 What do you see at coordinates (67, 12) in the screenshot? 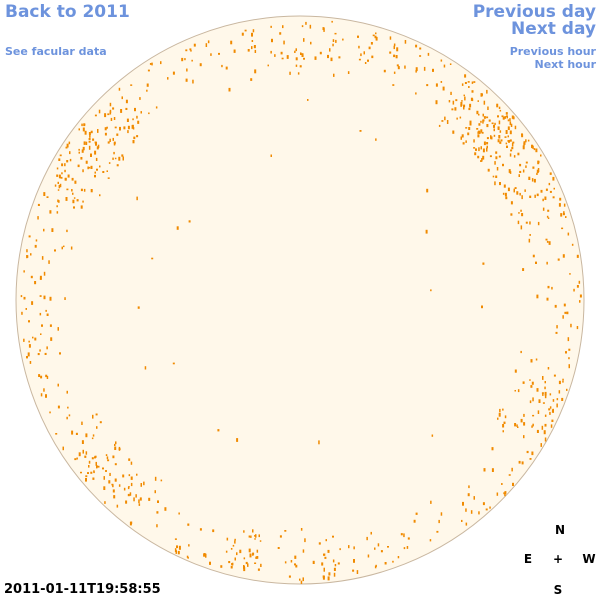
I see `back-to-year-link: Back to 2011` at bounding box center [67, 12].